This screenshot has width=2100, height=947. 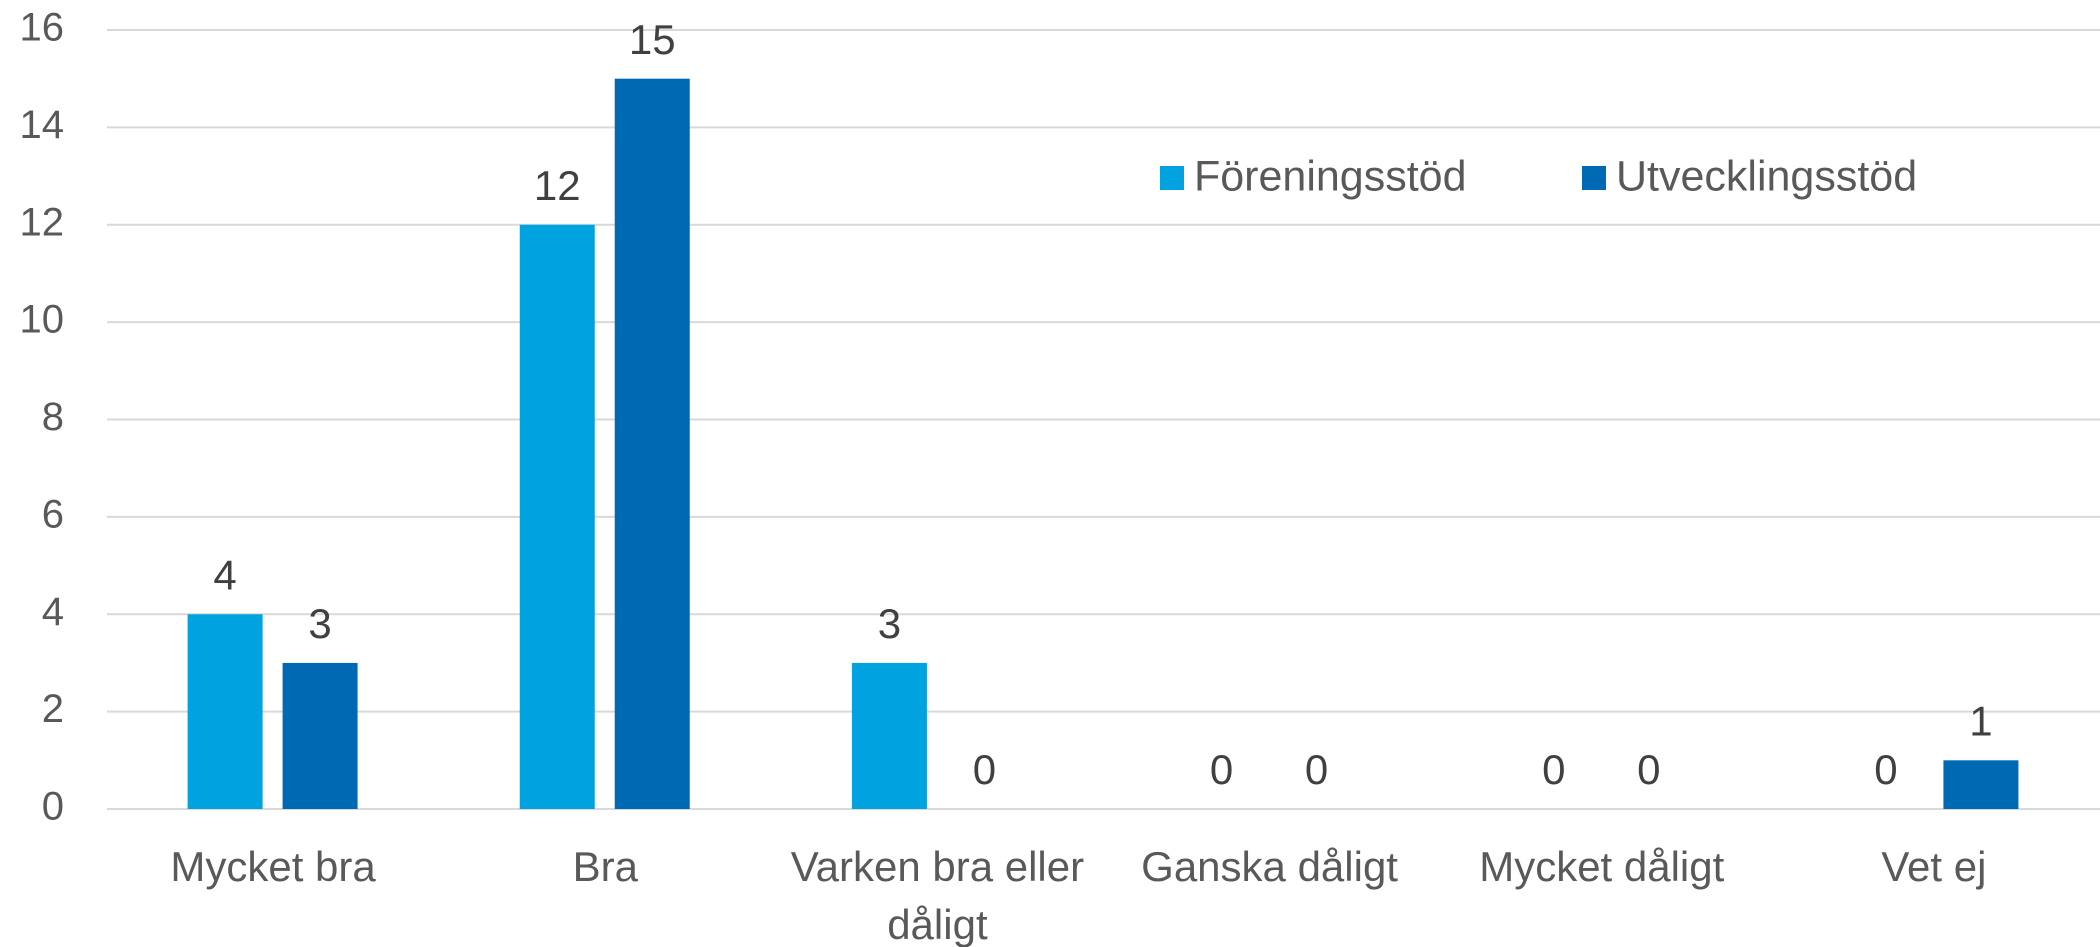 I want to click on x-tick-label: Vet ej, so click(x=1934, y=866).